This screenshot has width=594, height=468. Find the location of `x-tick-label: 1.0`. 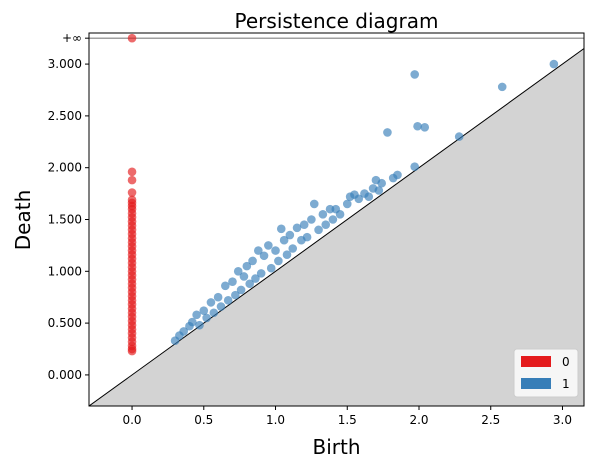

x-tick-label: 1.0 is located at coordinates (275, 420).